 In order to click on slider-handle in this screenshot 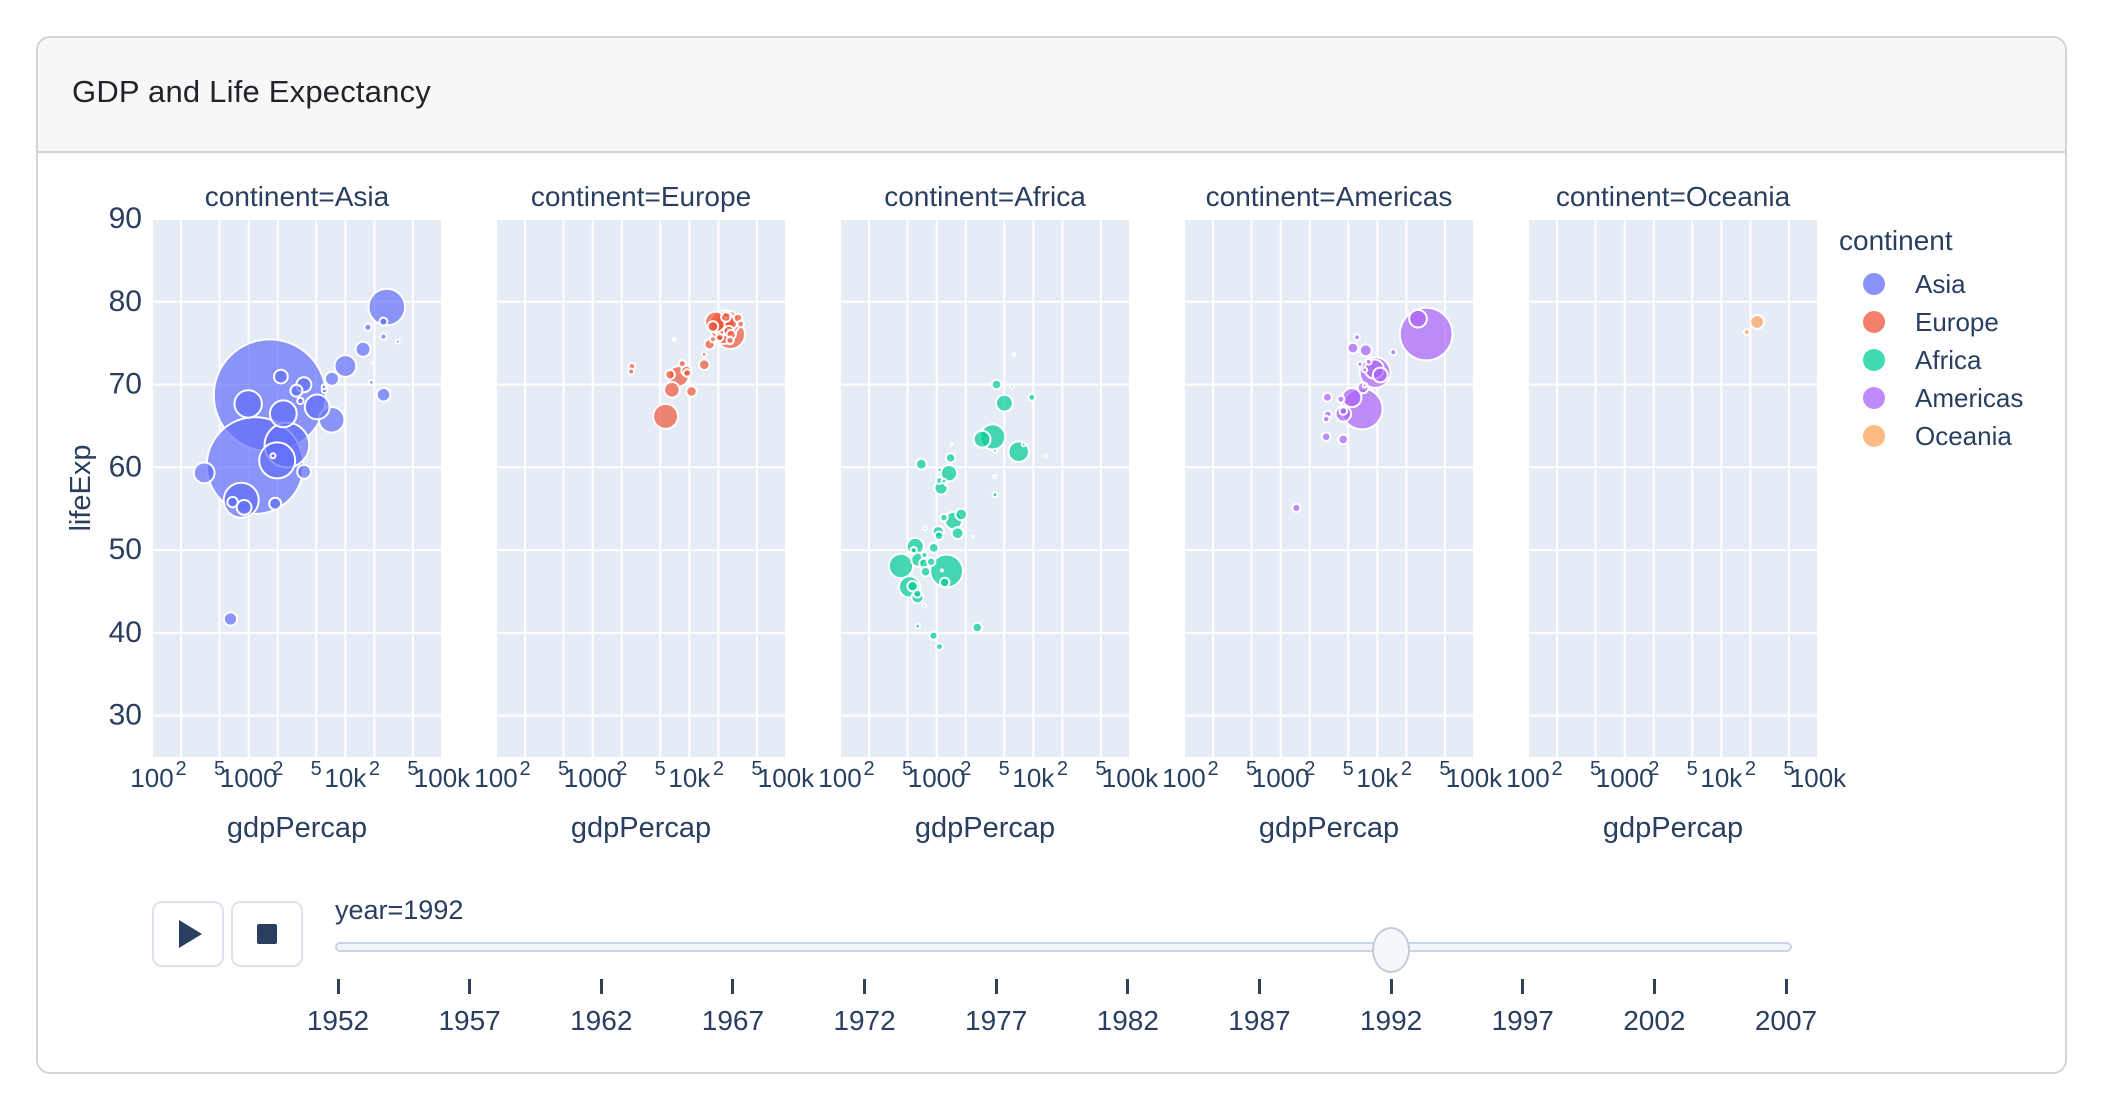, I will do `click(1391, 950)`.